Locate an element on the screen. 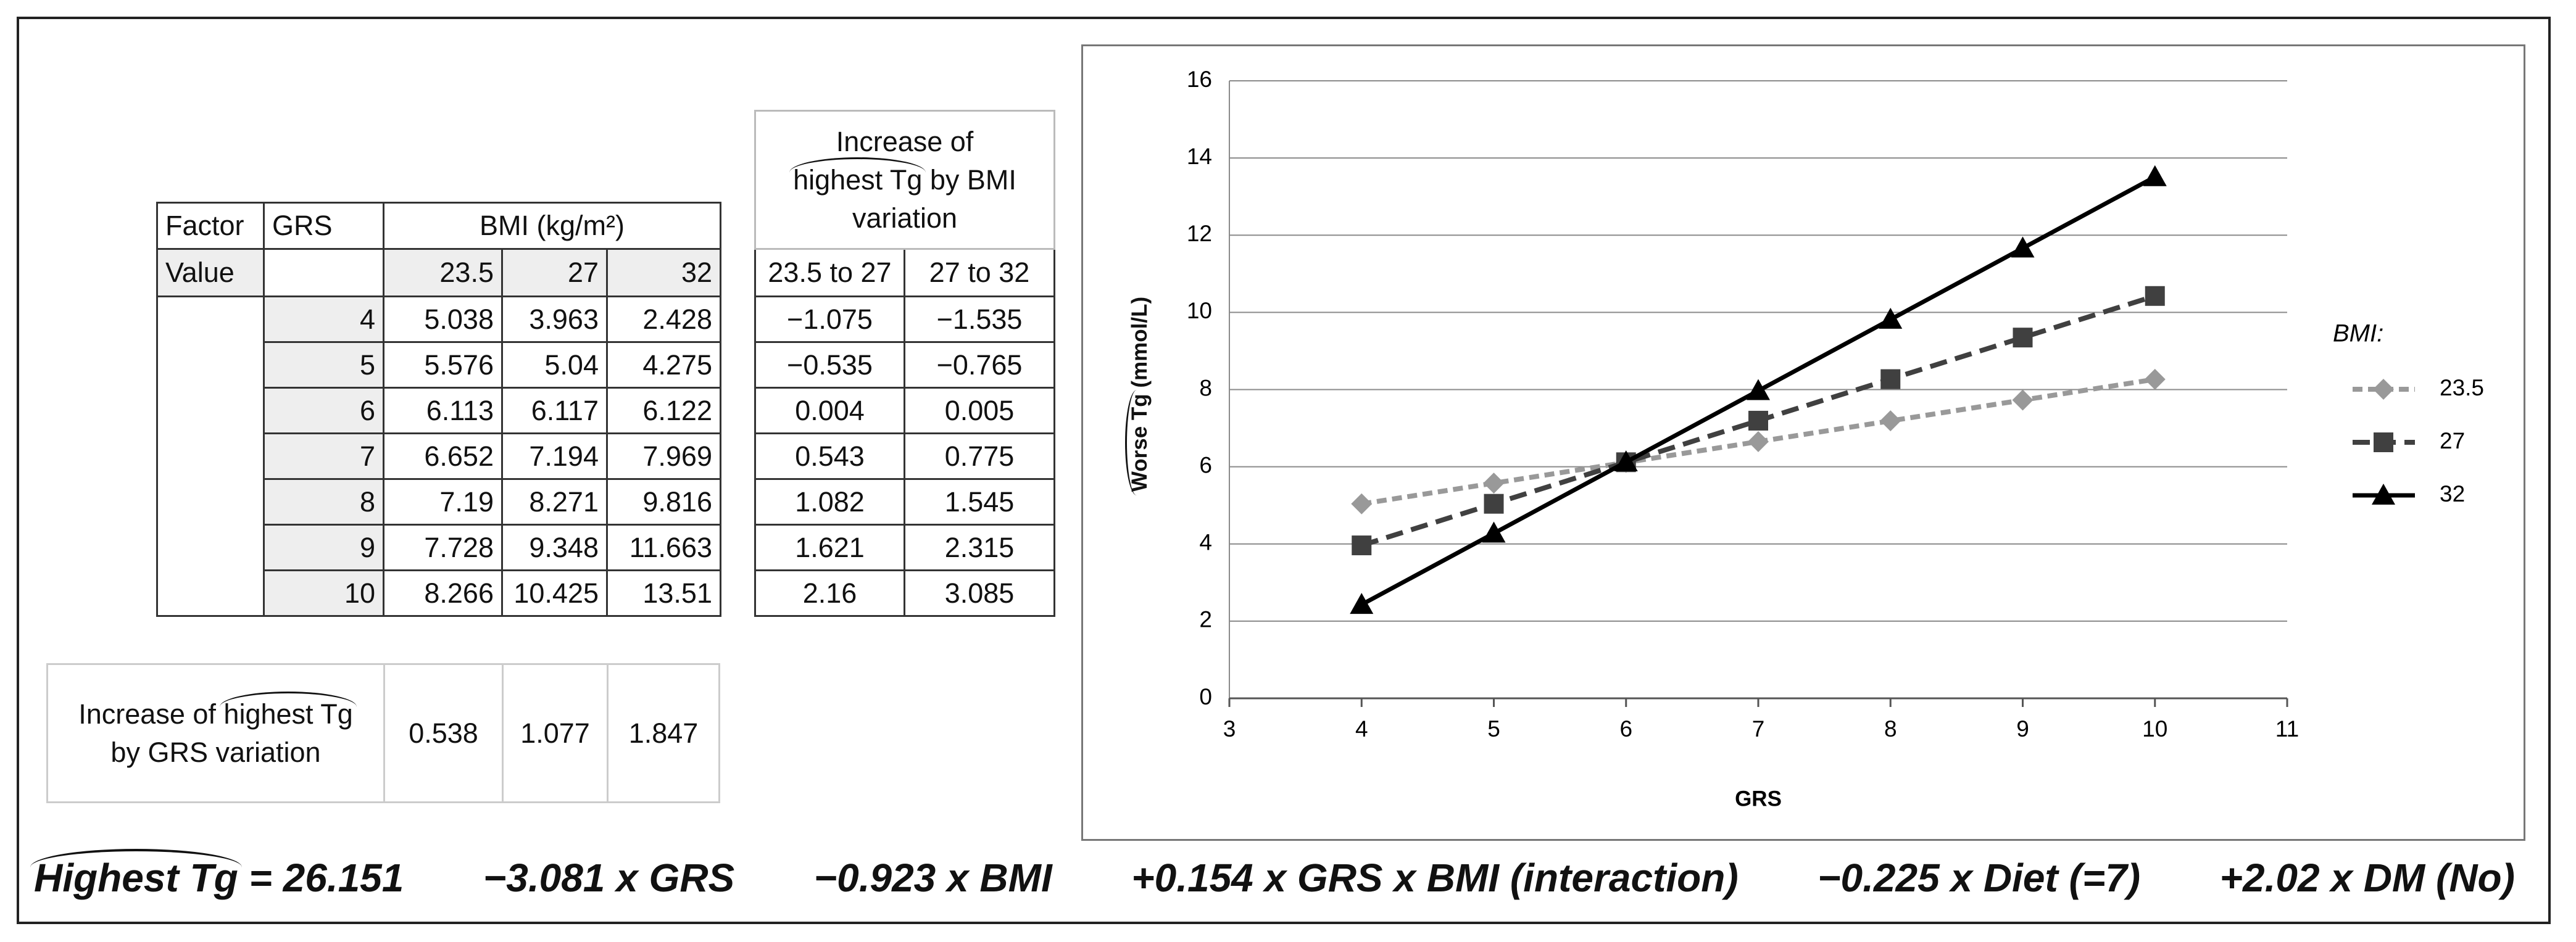  equation-term-group: +2.02 x DM (No) is located at coordinates (2367, 878).